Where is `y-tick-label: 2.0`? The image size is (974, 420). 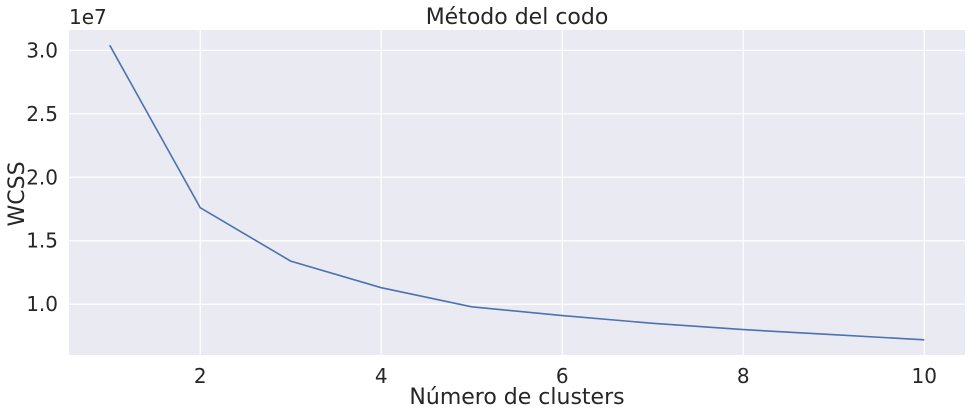 y-tick-label: 2.0 is located at coordinates (42, 177).